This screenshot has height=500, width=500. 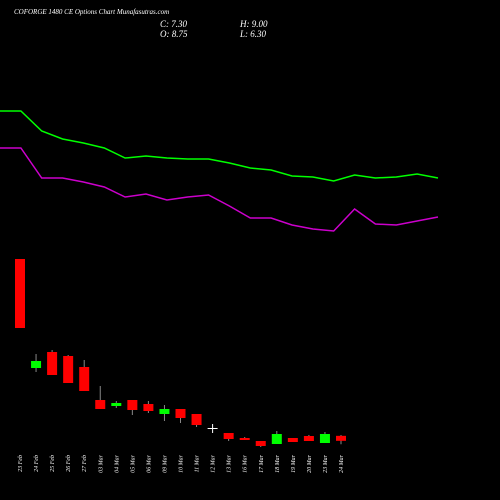 I want to click on x-tick-label: 26 Feb, so click(x=69, y=463).